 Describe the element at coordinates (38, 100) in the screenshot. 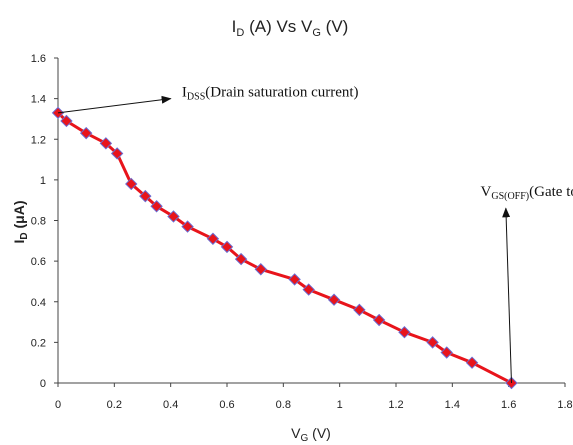

I see `y-tick-label: 1.4` at that location.